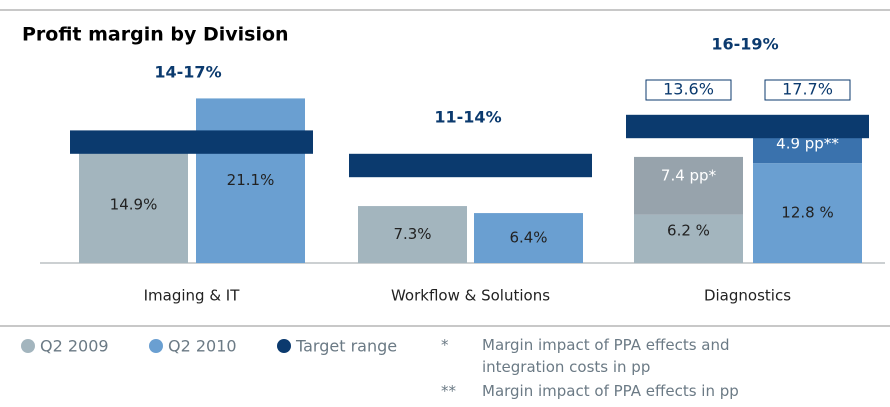 The height and width of the screenshot is (407, 890). What do you see at coordinates (187, 72) in the screenshot?
I see `target-label: 14-17%` at bounding box center [187, 72].